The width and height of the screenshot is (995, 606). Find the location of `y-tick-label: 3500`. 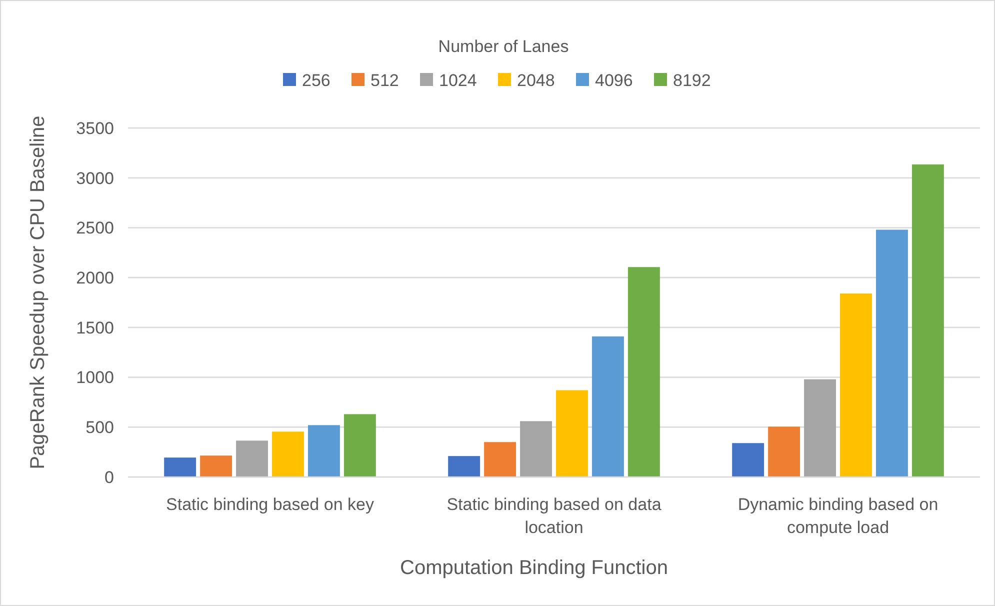

y-tick-label: 3500 is located at coordinates (95, 128).